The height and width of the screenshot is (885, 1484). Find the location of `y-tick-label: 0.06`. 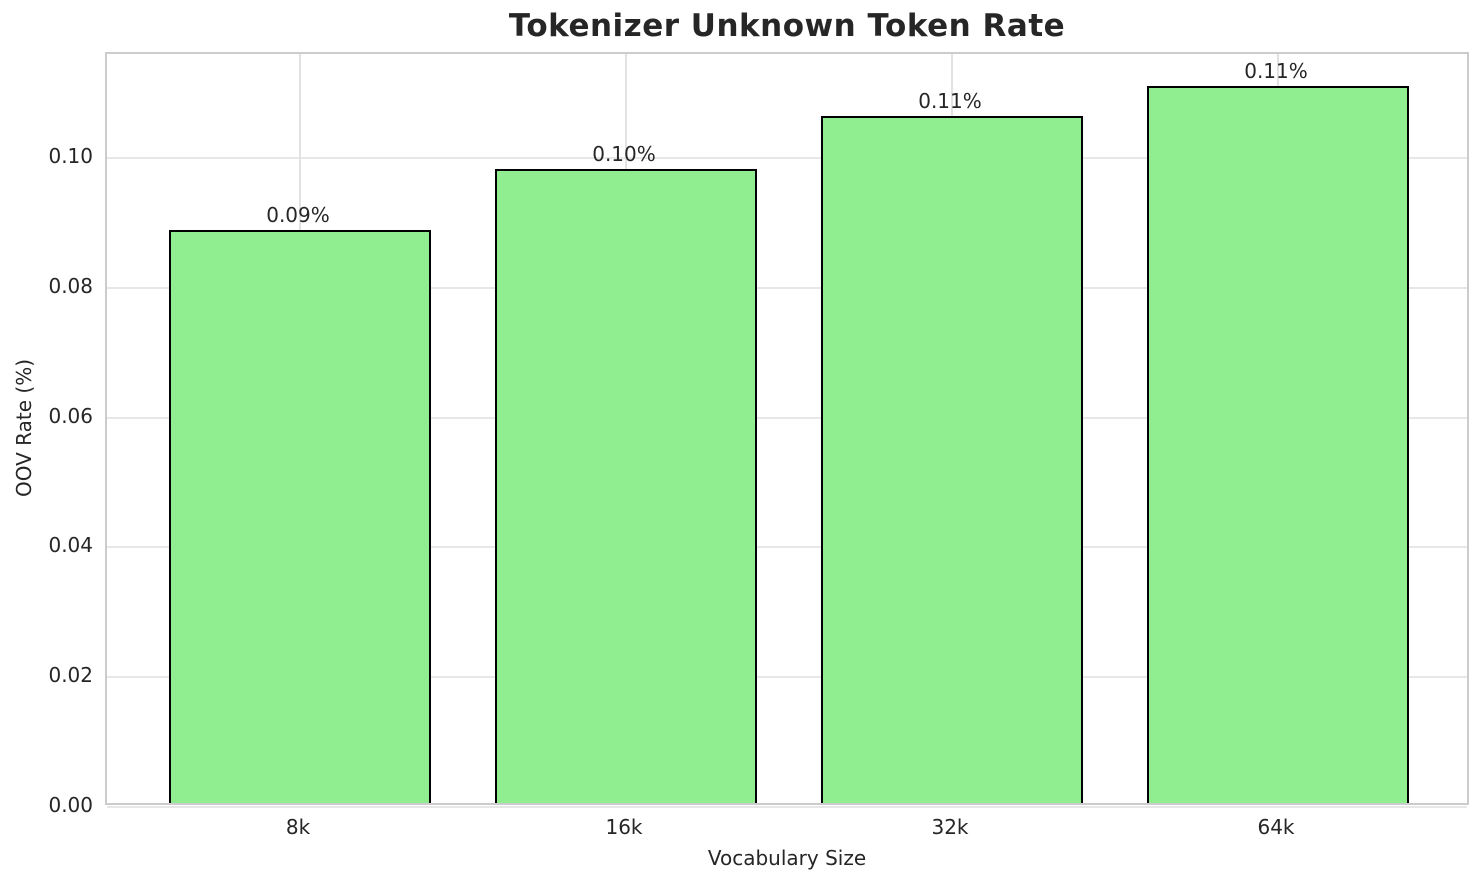

y-tick-label: 0.06 is located at coordinates (70, 415).